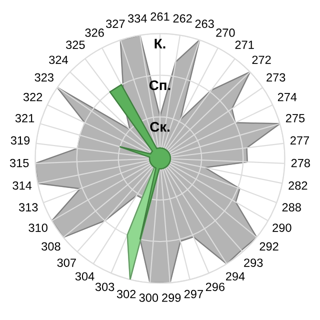  I want to click on spoke-label: 319, so click(20, 140).